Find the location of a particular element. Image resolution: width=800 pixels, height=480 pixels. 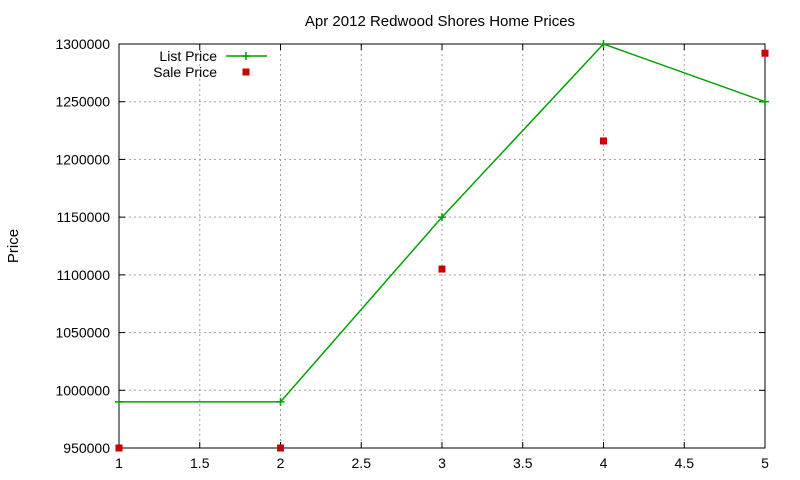

x-tick-label: 1.5 is located at coordinates (200, 463).